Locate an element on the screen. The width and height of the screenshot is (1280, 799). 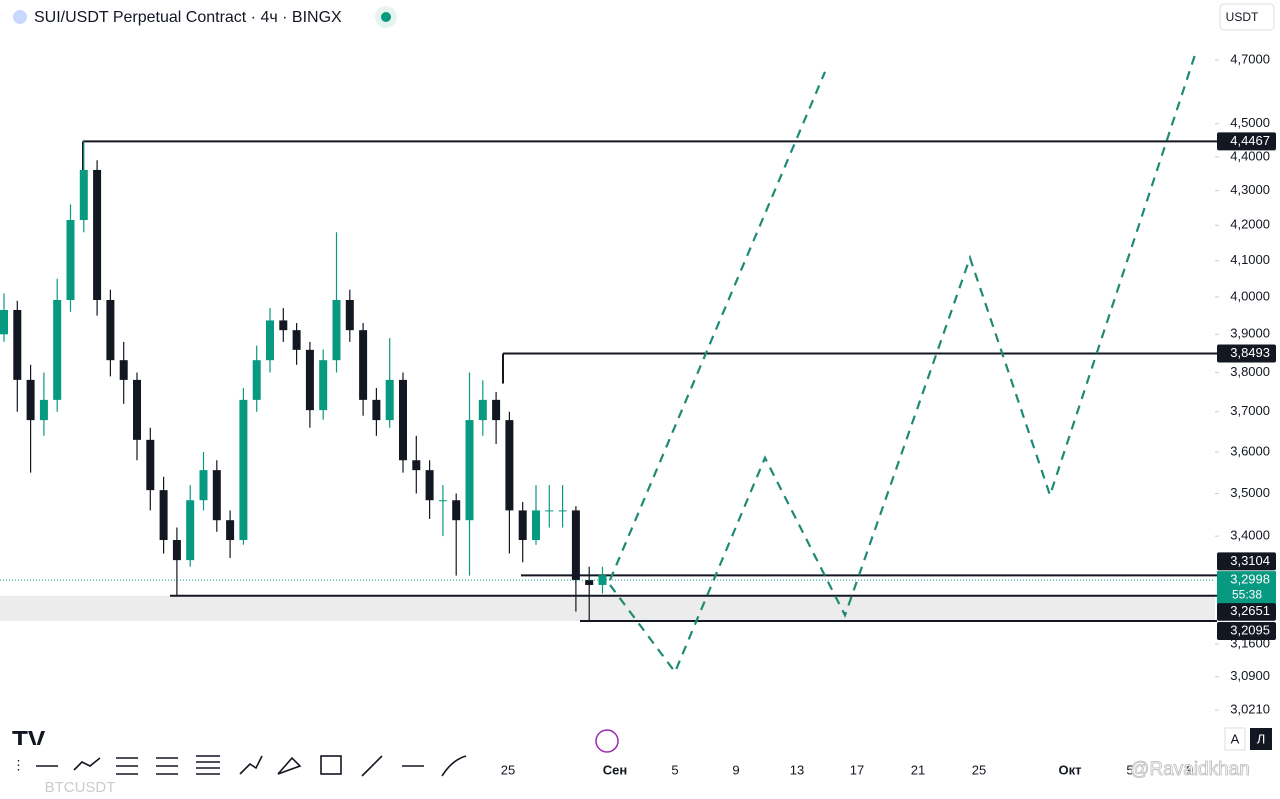
price-tag is located at coordinates (1246, 587).